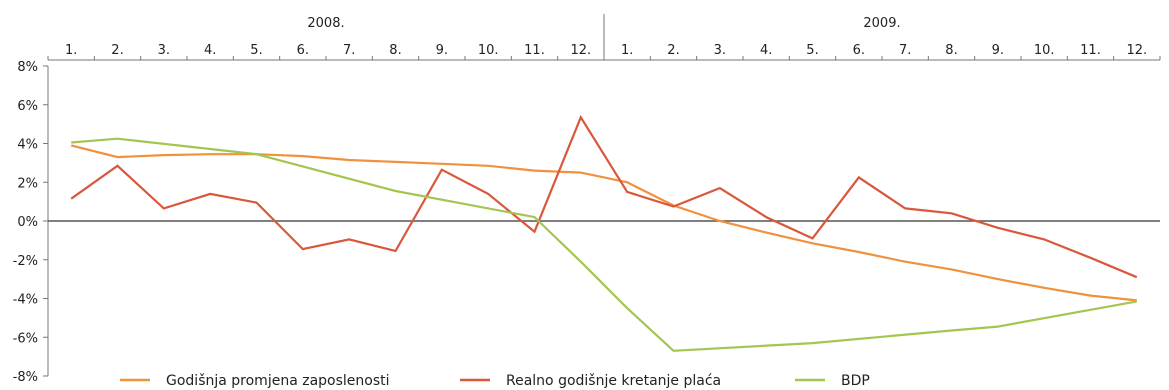 The width and height of the screenshot is (1169, 390). Describe the element at coordinates (881, 23) in the screenshot. I see `year-label: 2009.` at that location.